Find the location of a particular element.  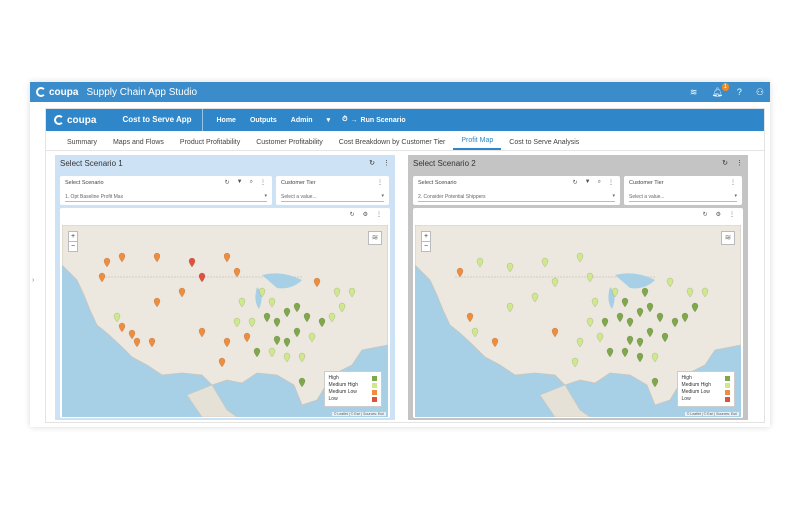

coupa-logo: coupa is located at coordinates (57, 92).